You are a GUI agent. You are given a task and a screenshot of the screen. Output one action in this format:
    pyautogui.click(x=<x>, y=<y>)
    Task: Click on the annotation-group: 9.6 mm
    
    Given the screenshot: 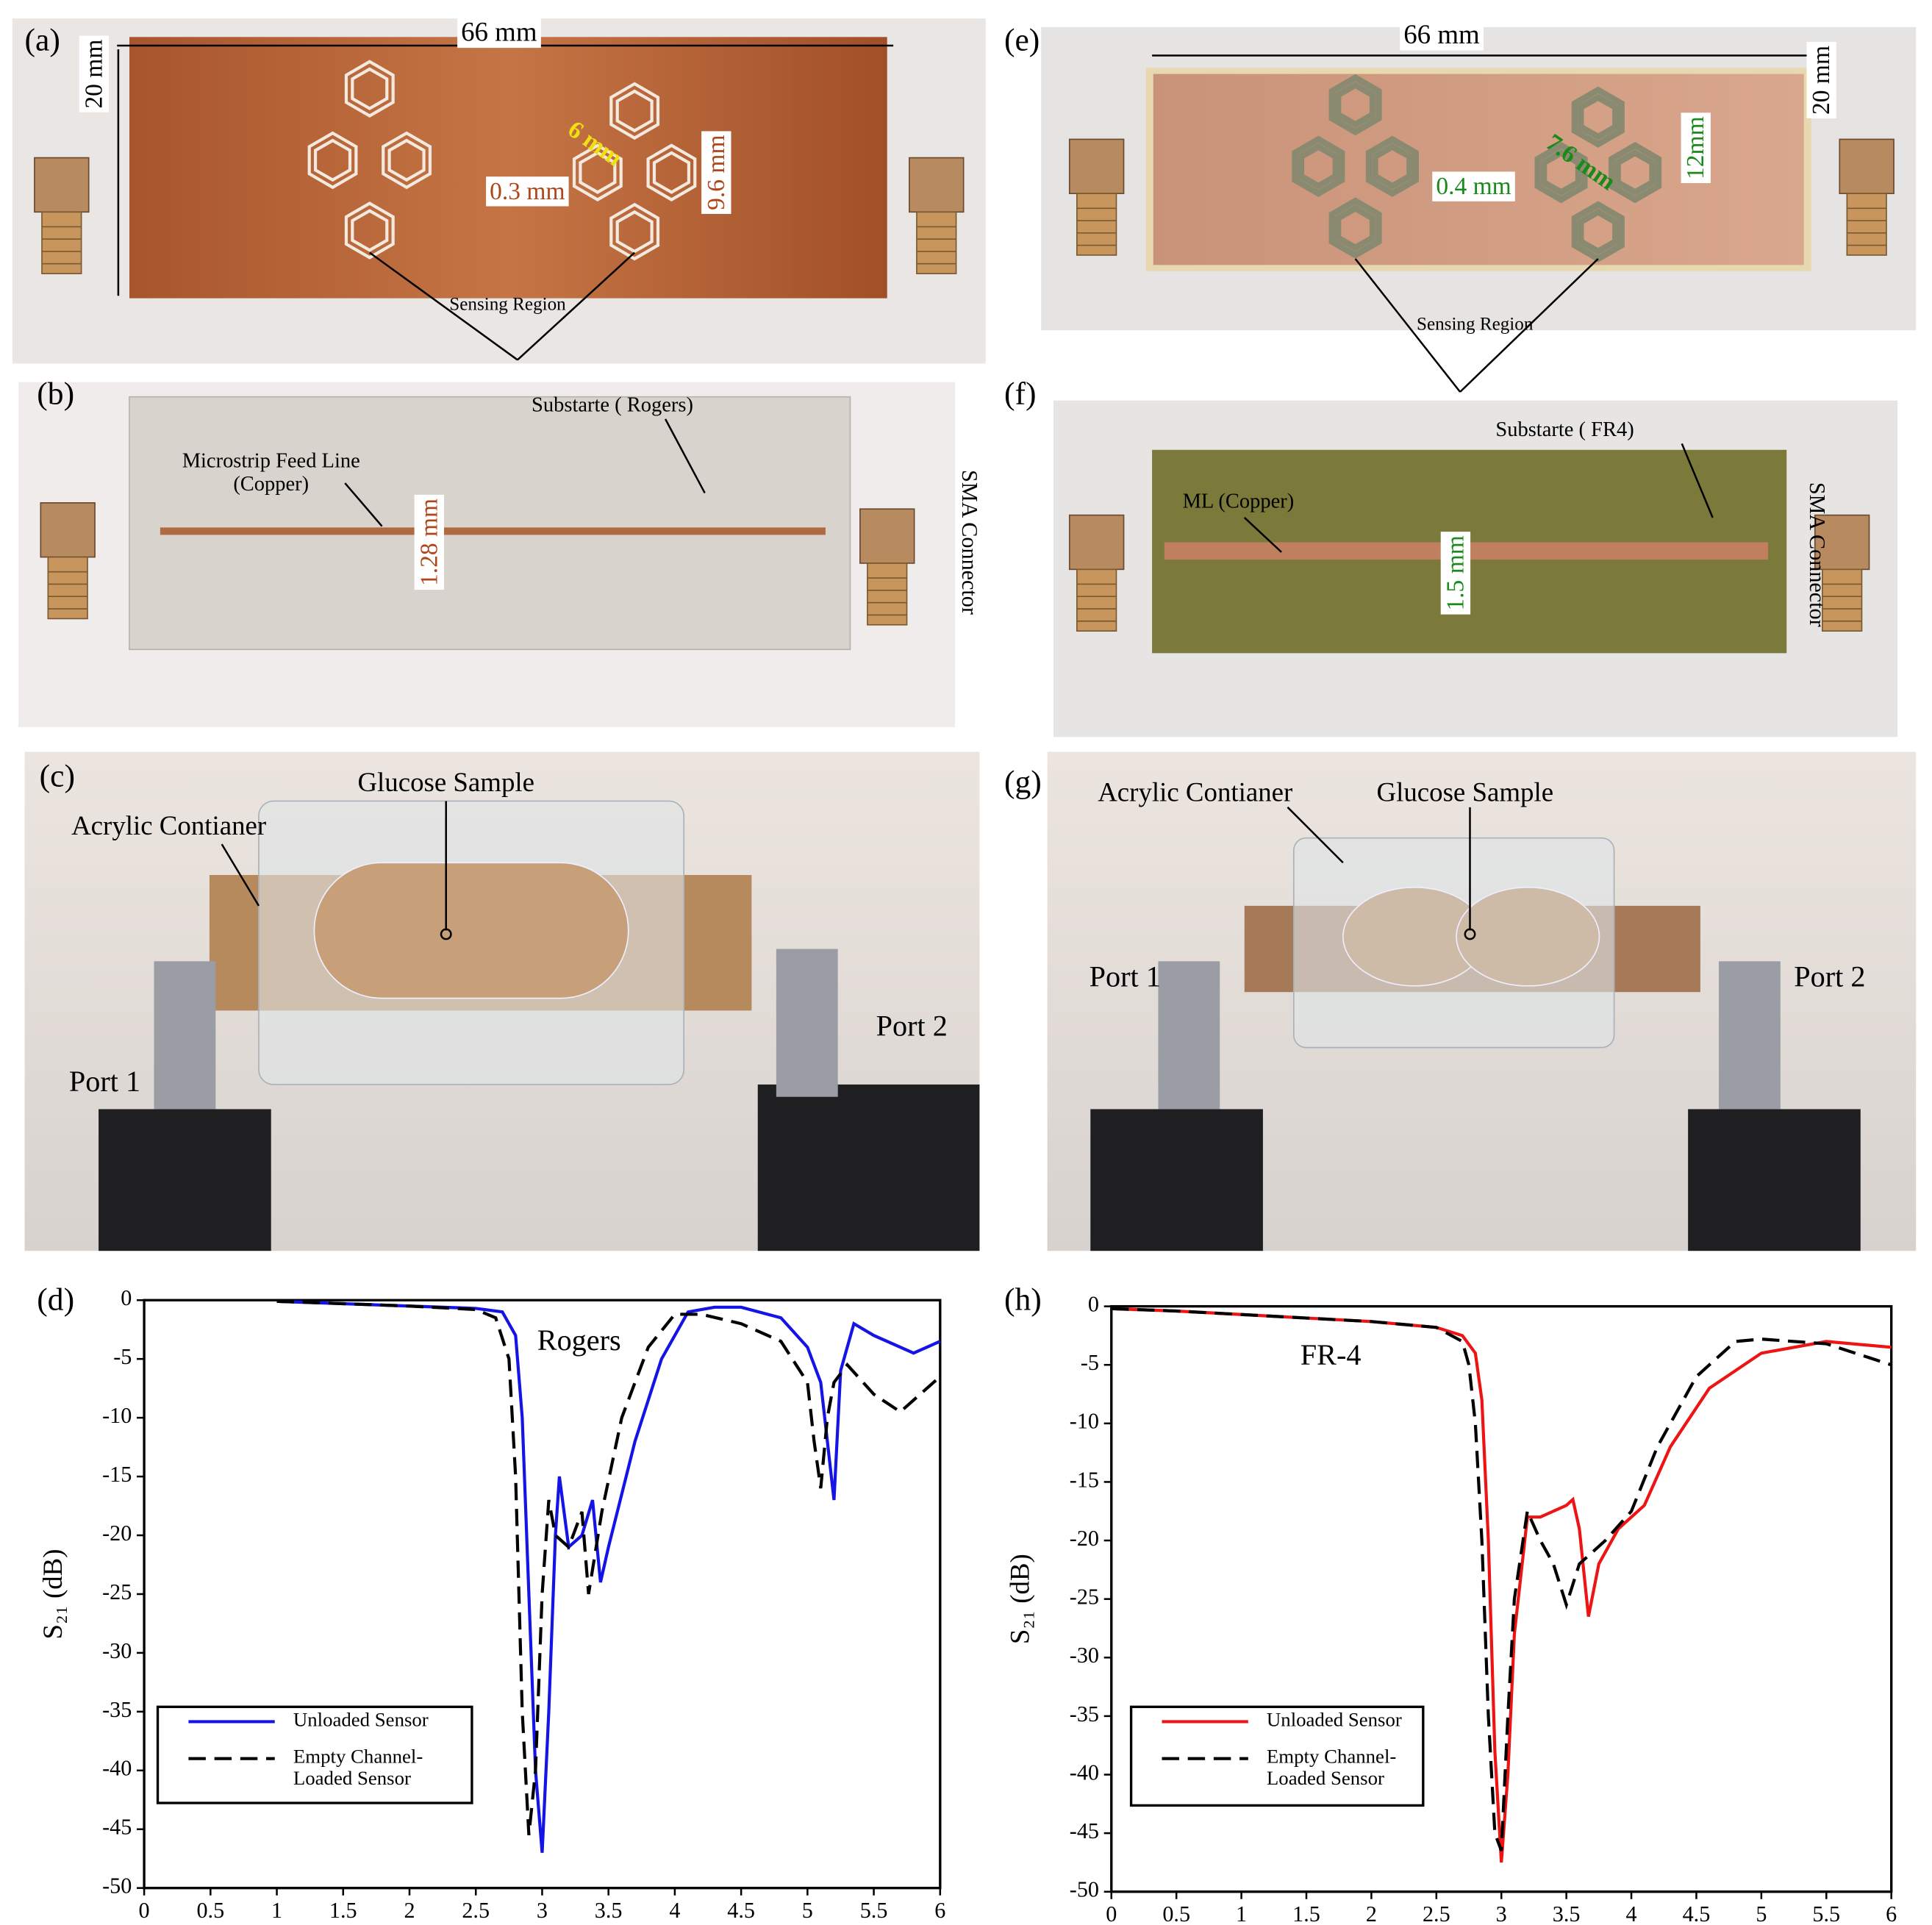 What is the action you would take?
    pyautogui.click(x=716, y=173)
    